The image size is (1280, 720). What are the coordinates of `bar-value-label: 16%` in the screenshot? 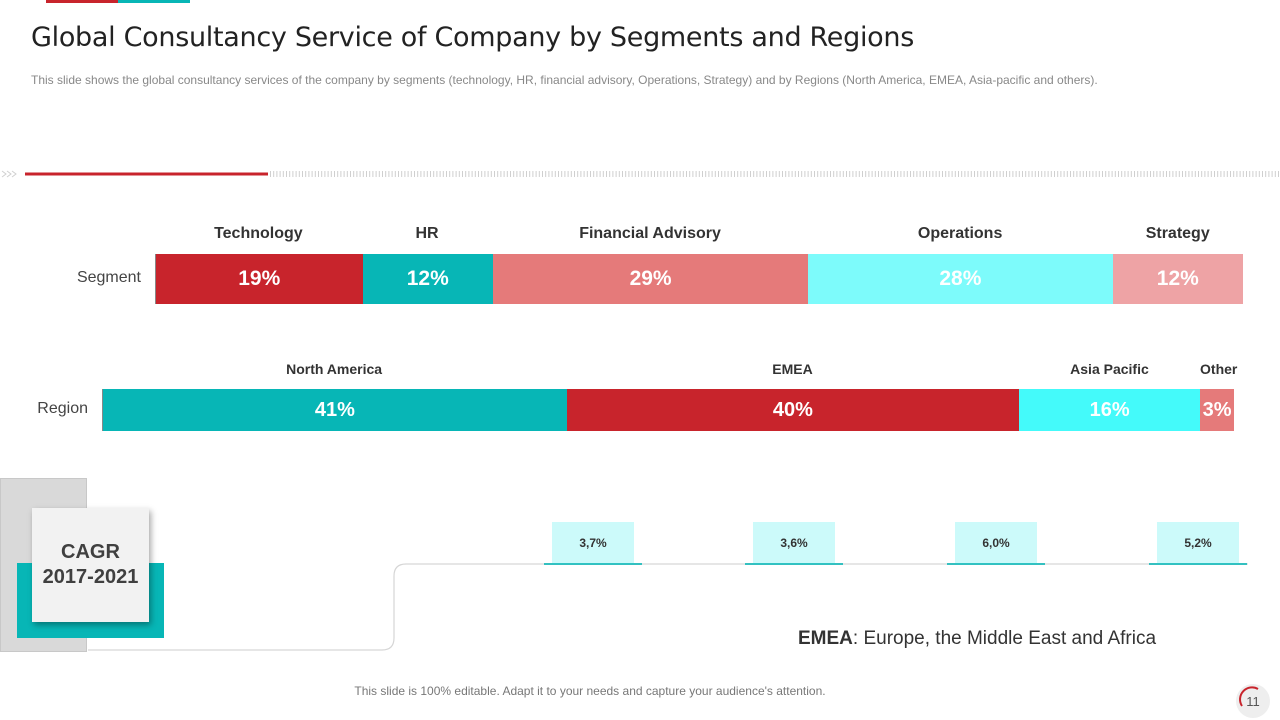 It's located at (1109, 409).